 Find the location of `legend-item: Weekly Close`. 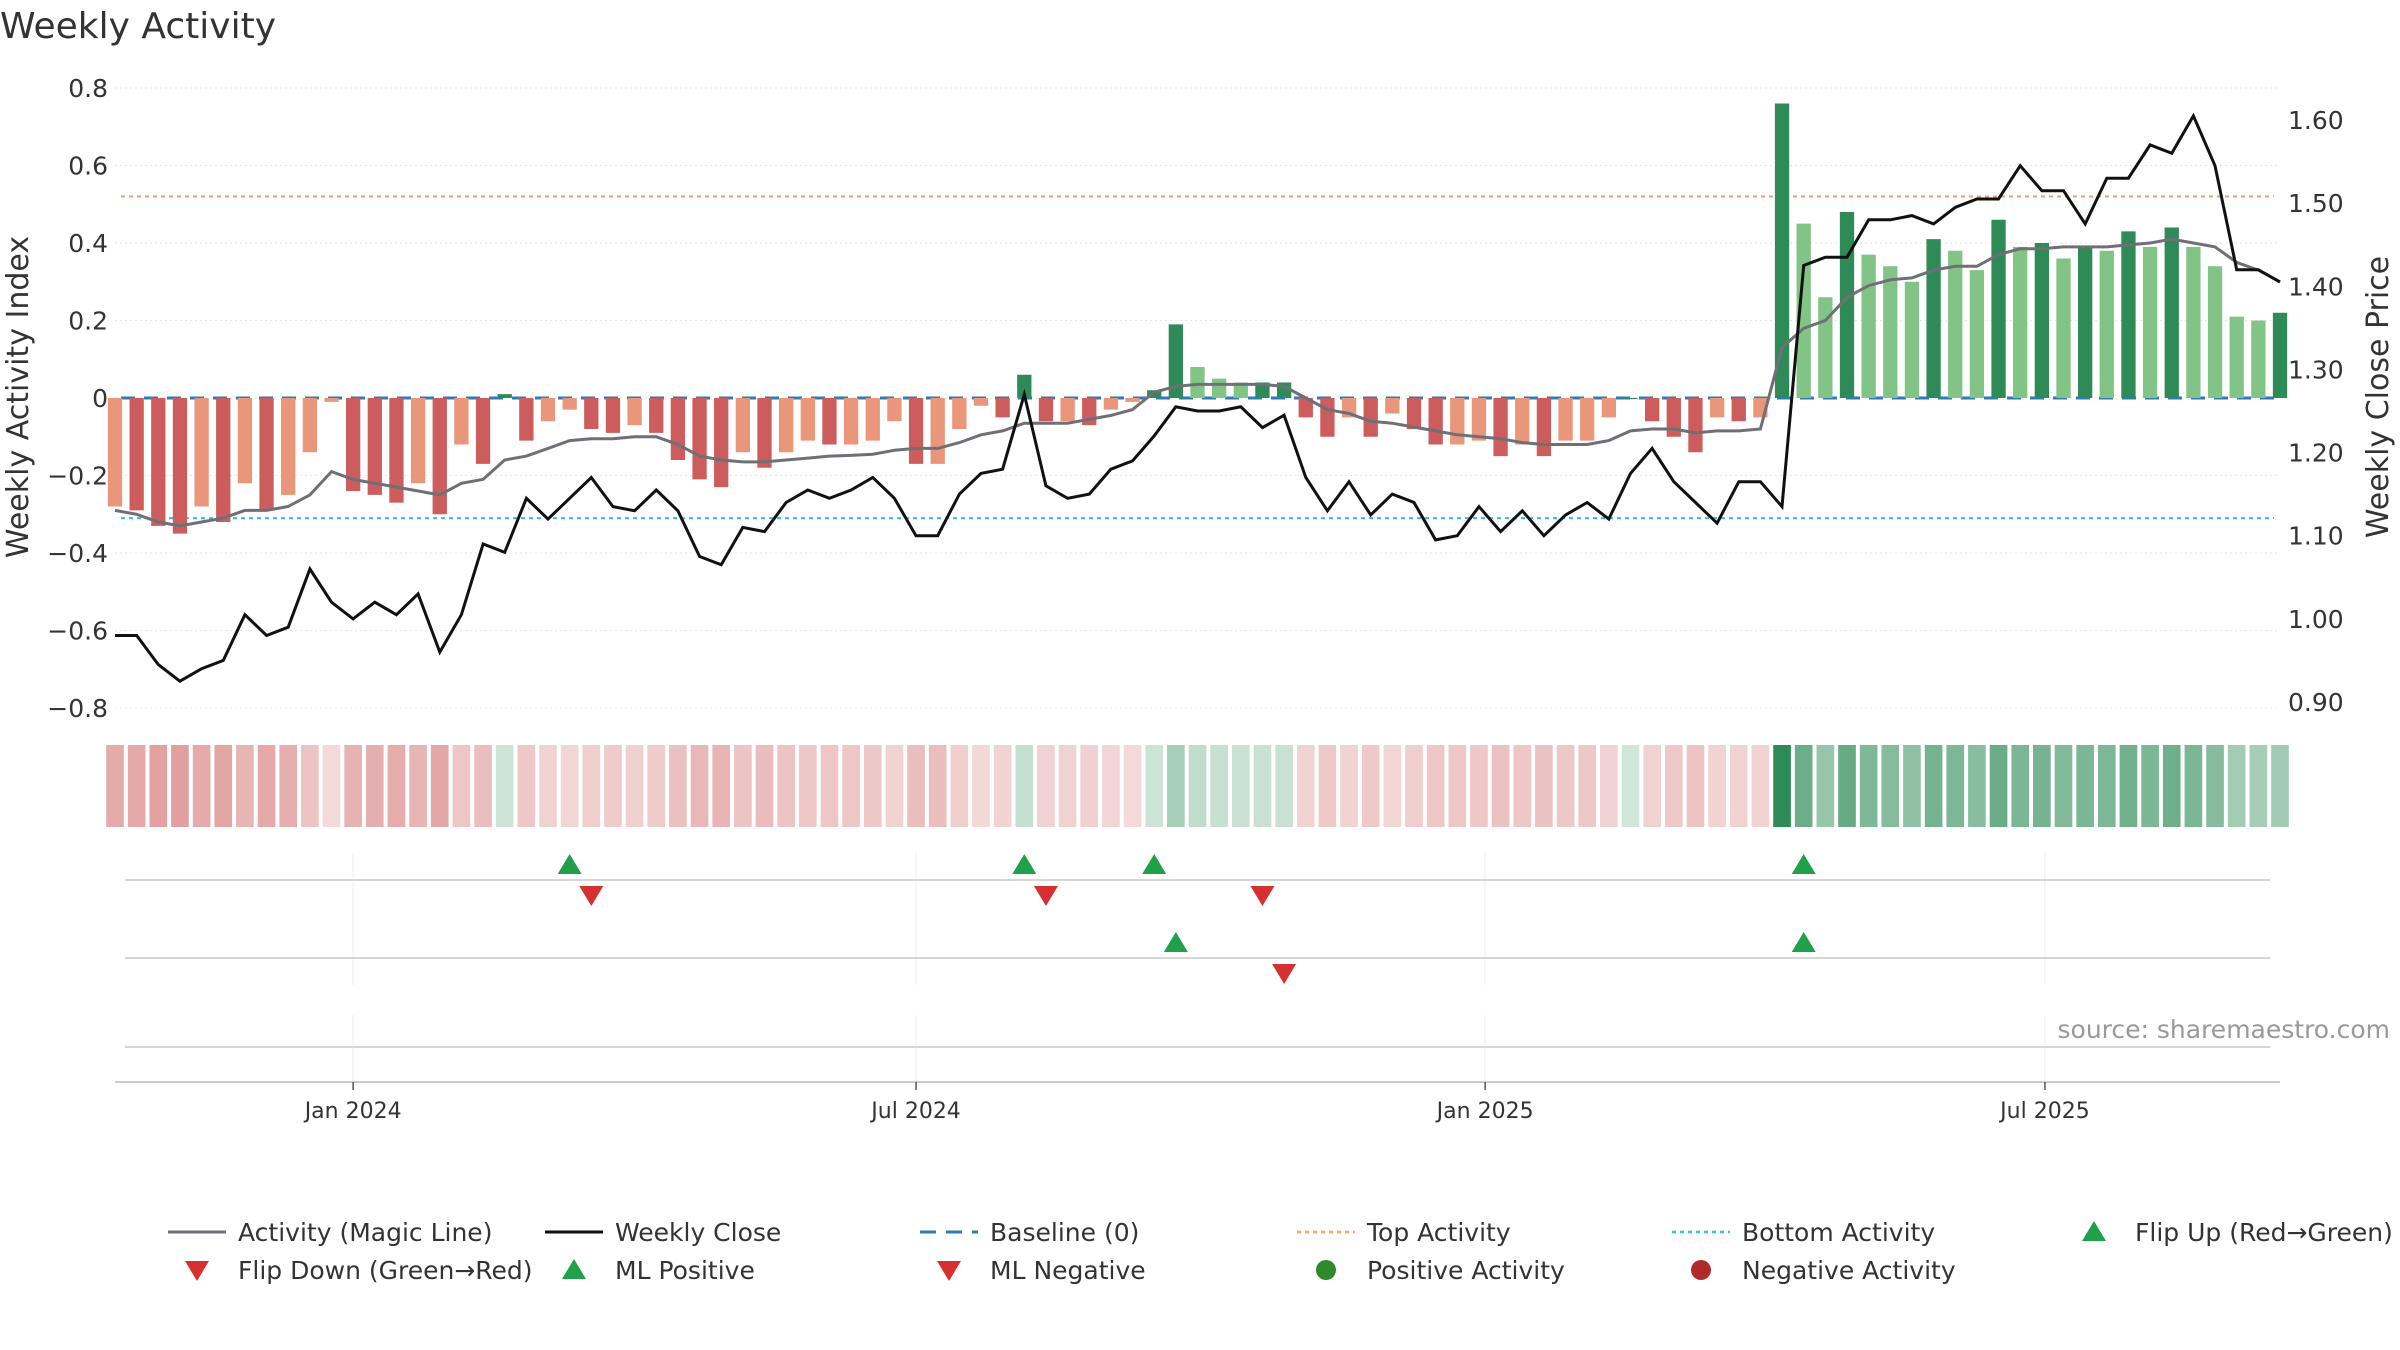

legend-item: Weekly Close is located at coordinates (663, 1232).